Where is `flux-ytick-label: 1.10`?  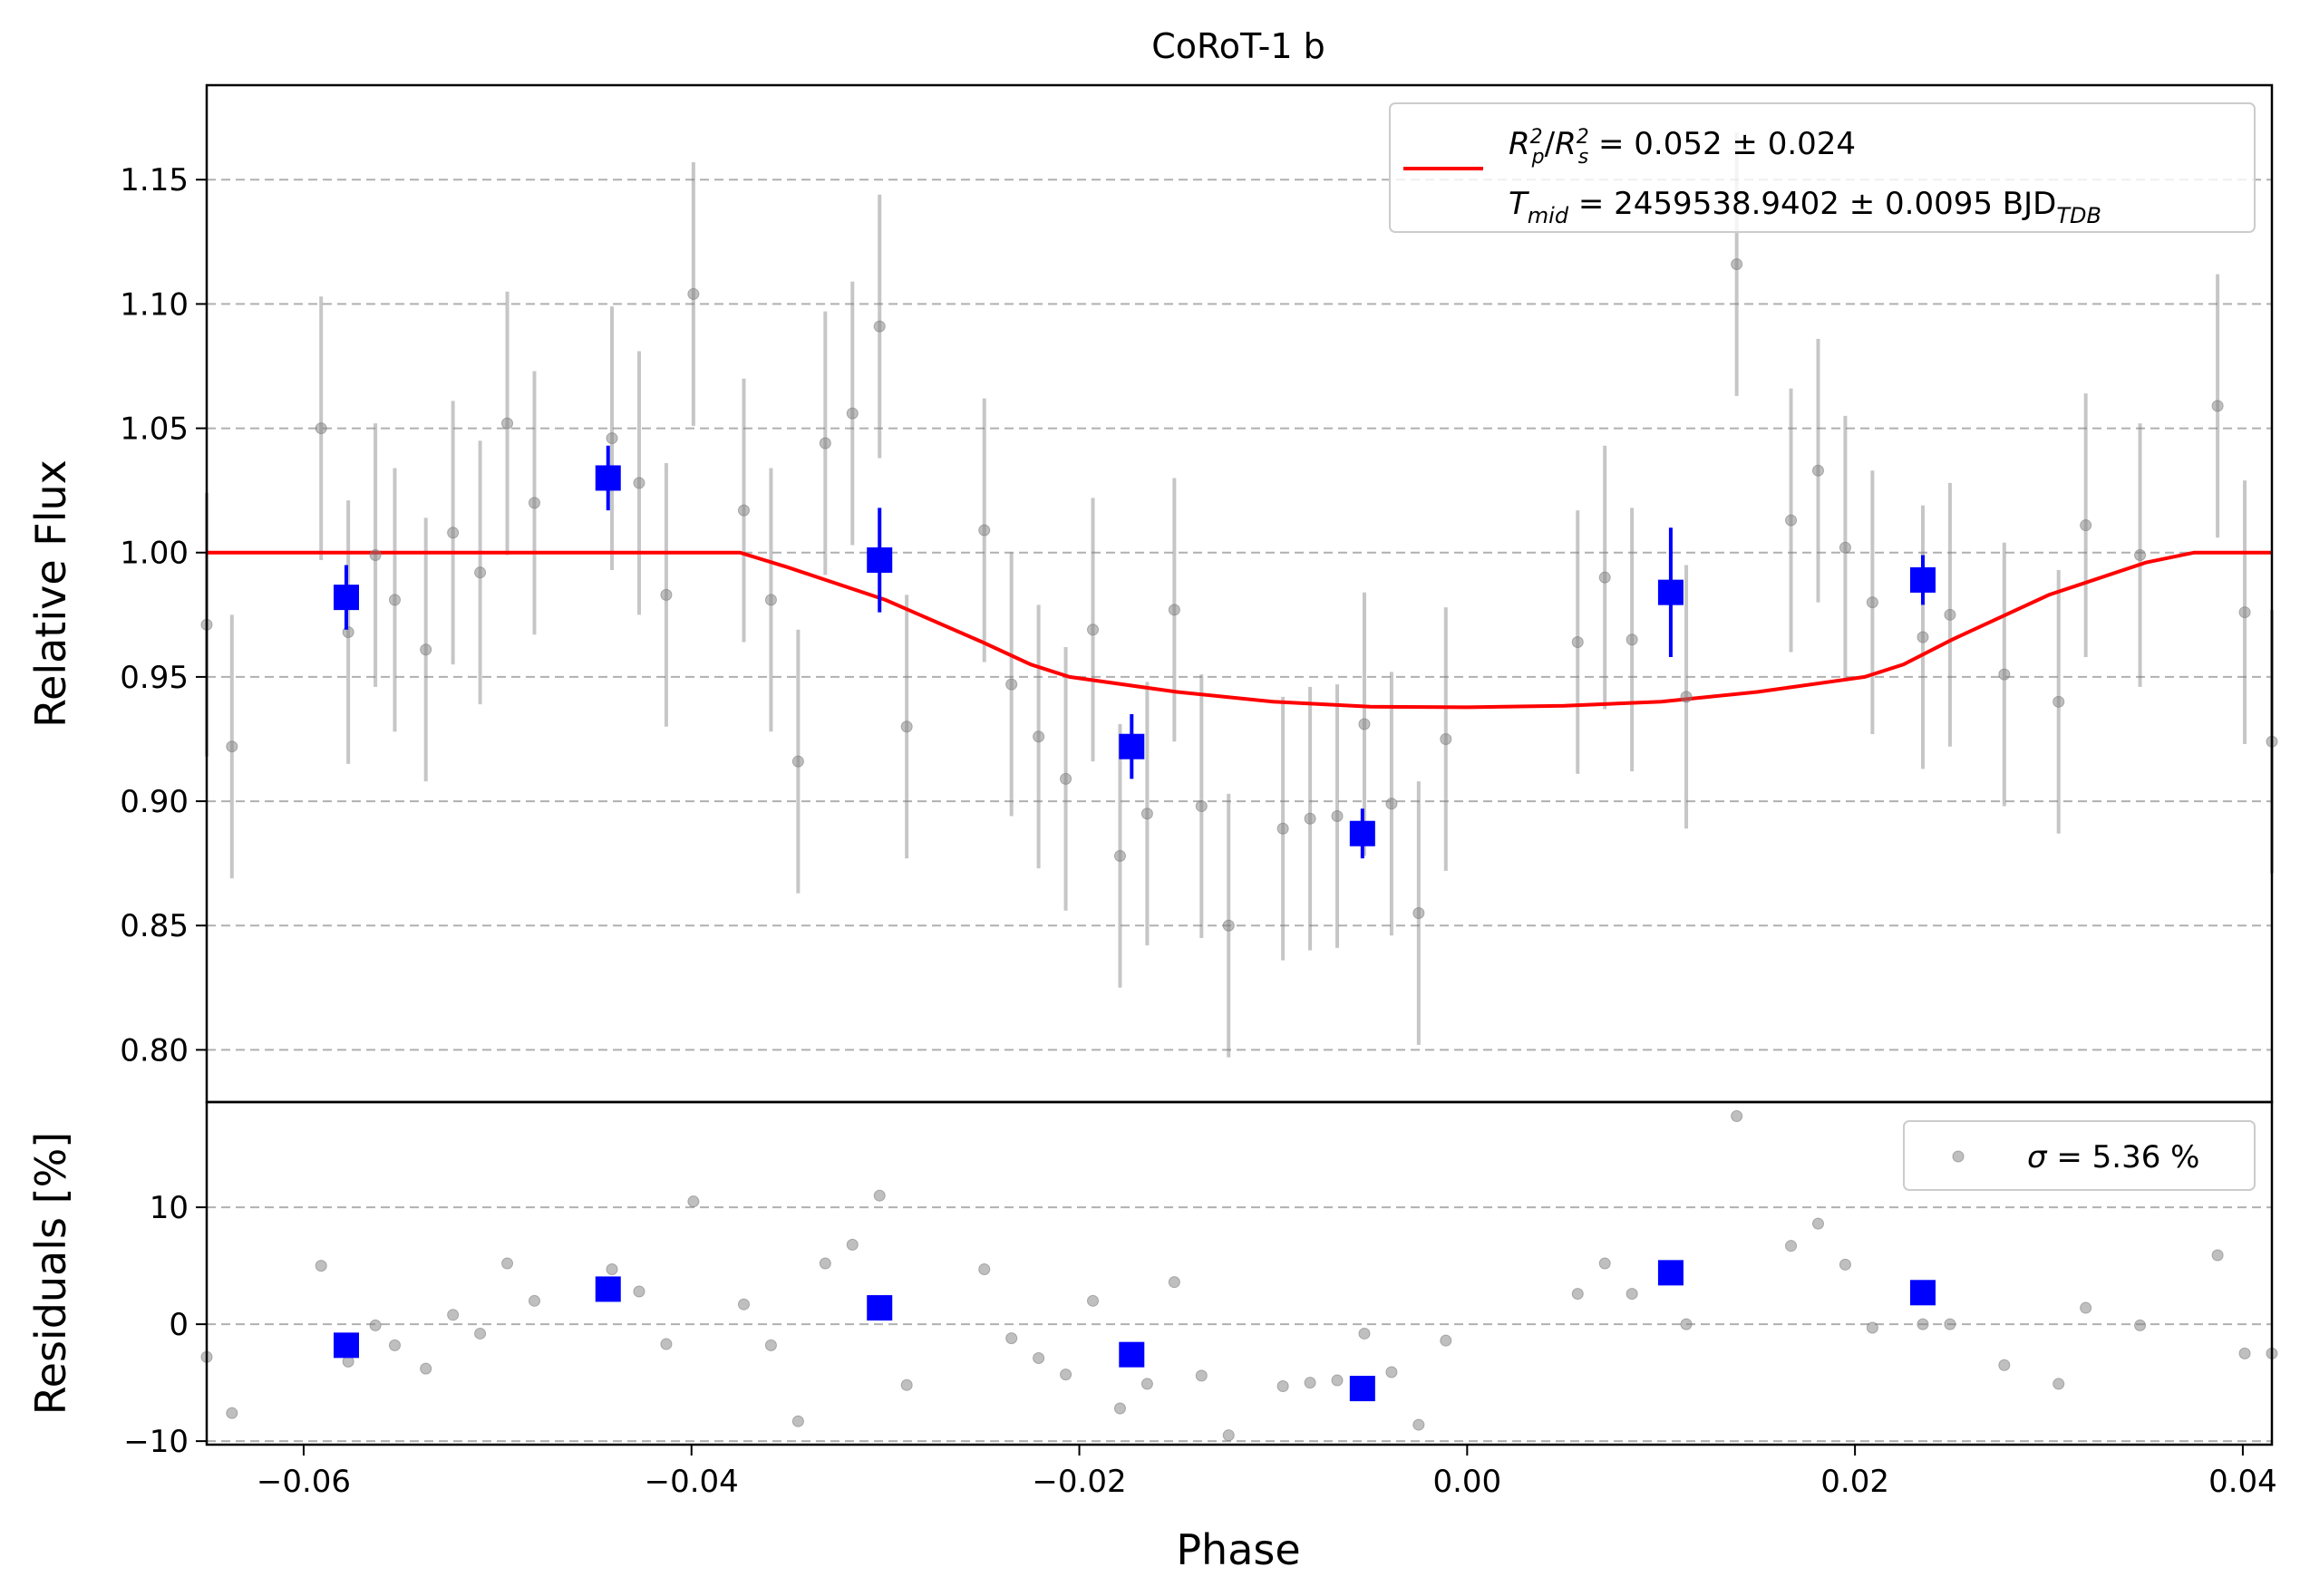 flux-ytick-label: 1.10 is located at coordinates (154, 304).